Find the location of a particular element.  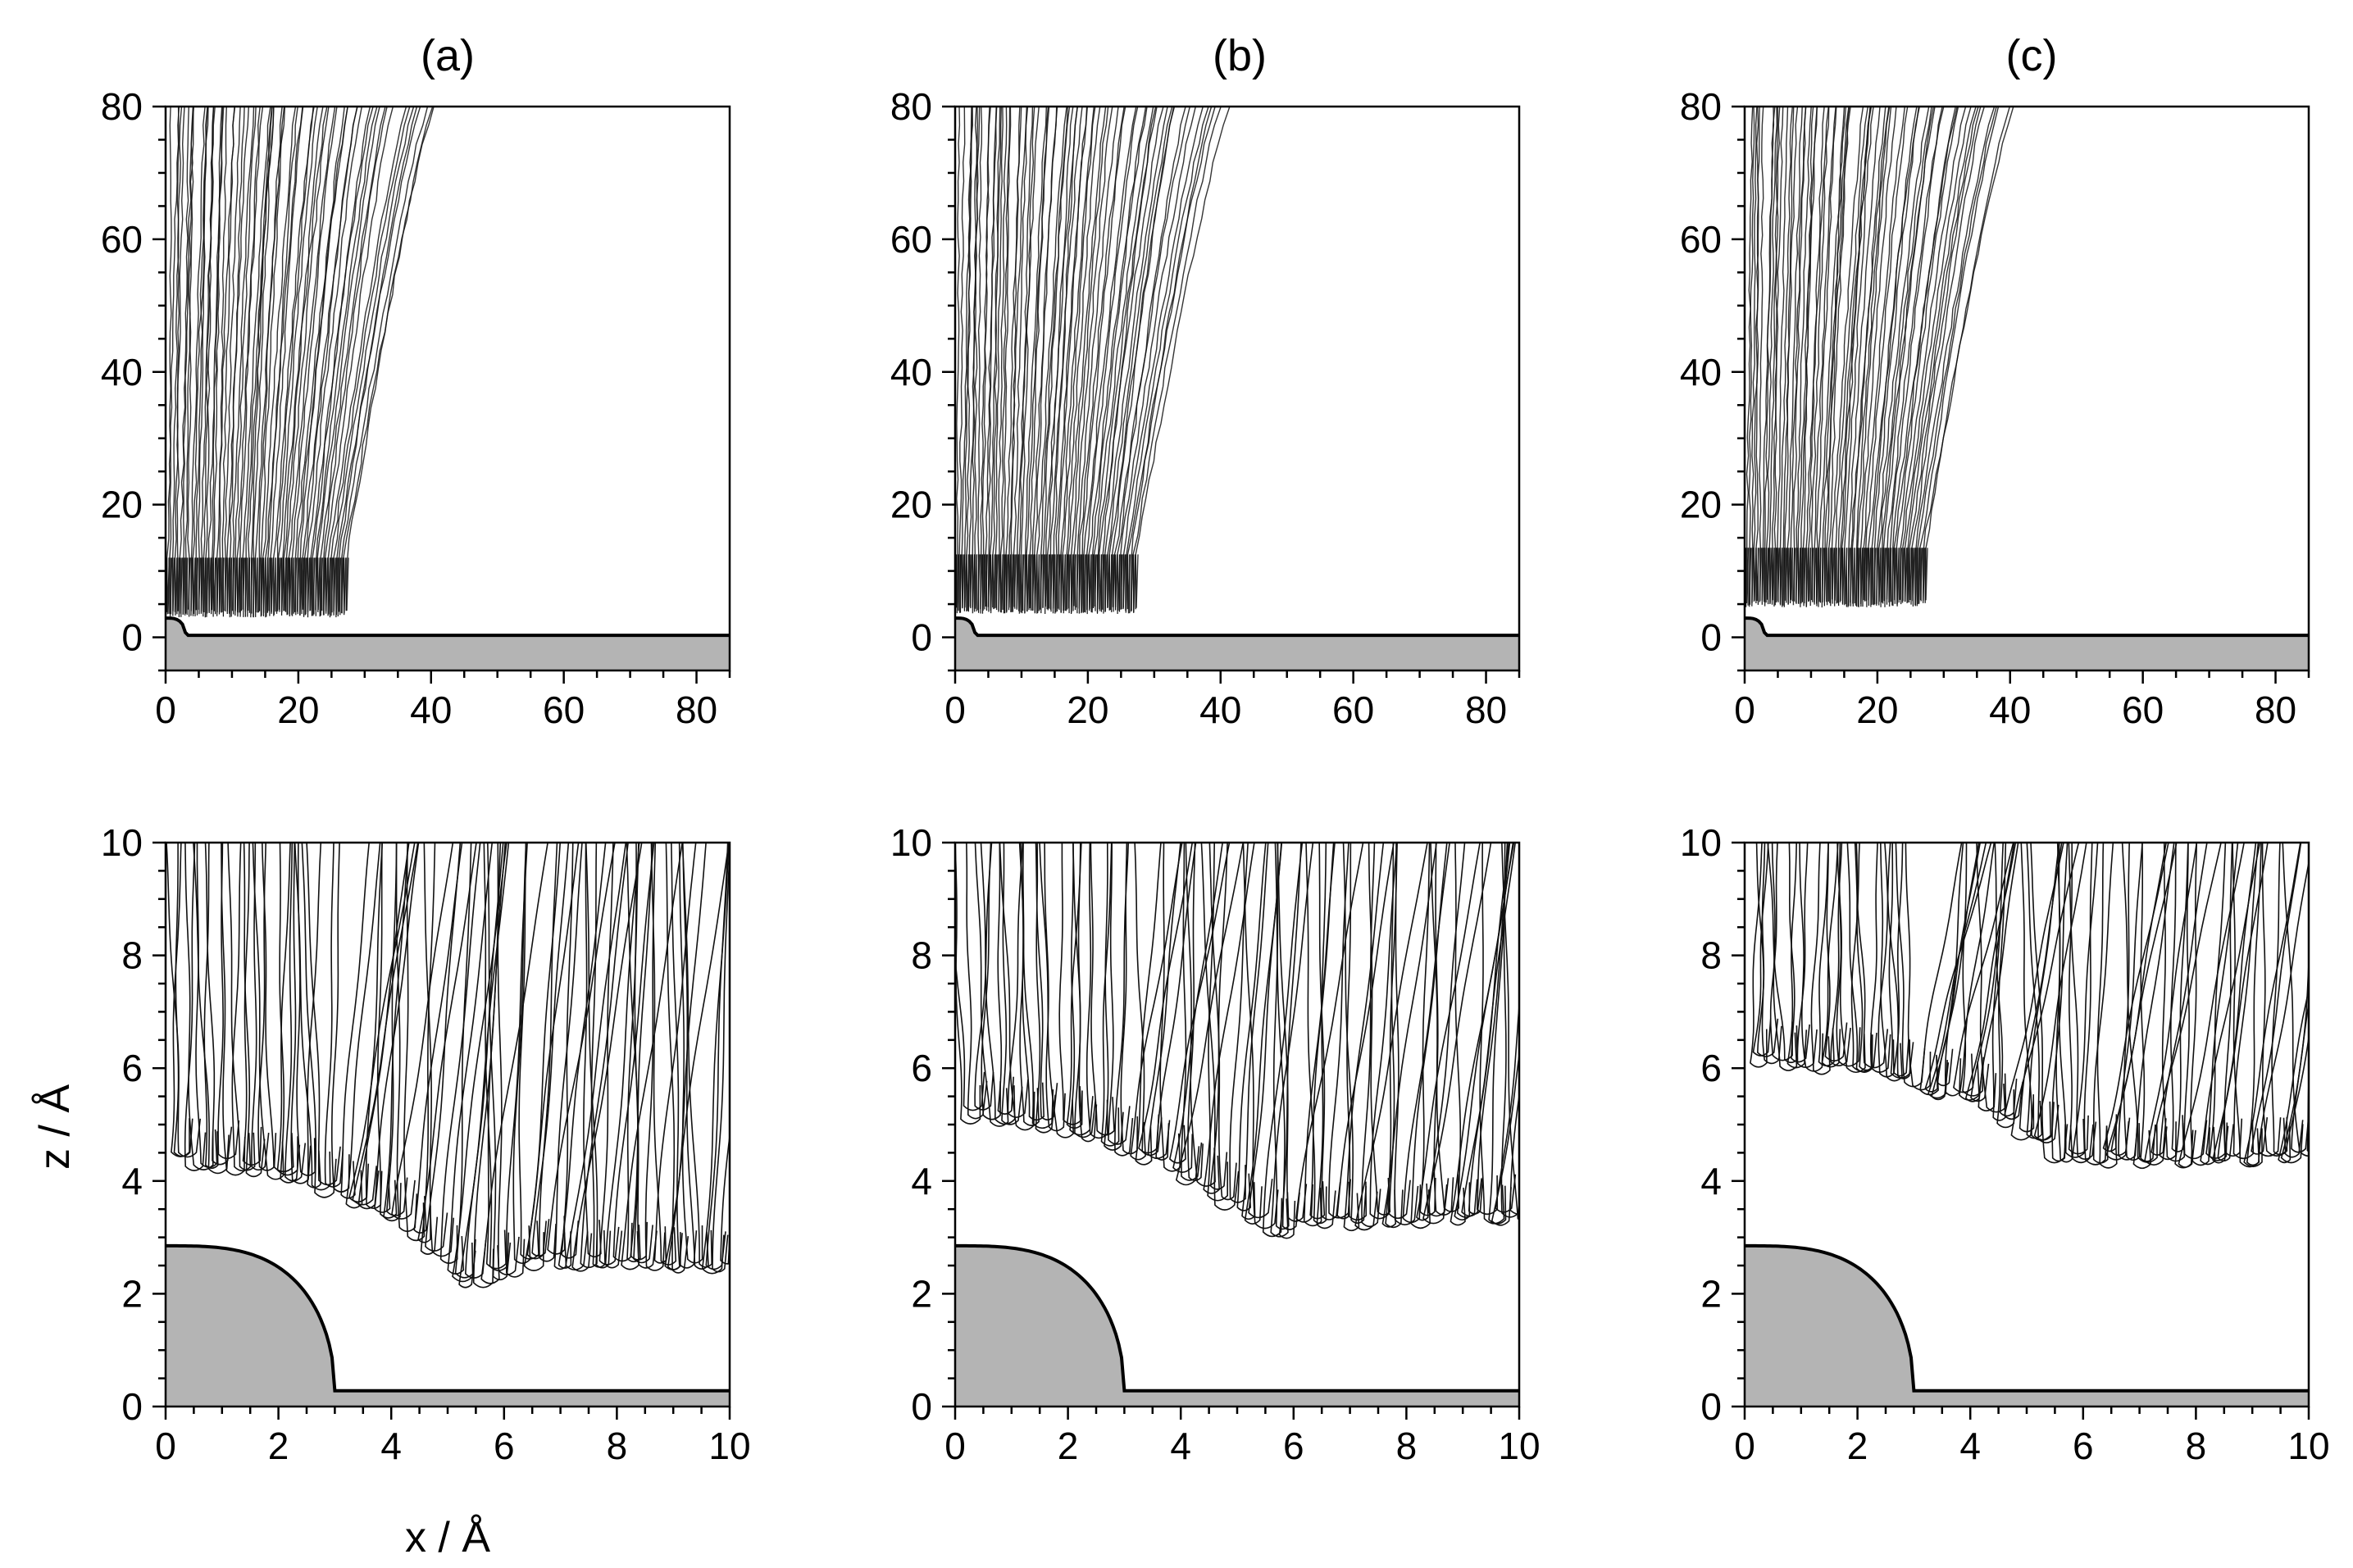

panel-label-b: (b) is located at coordinates (1240, 55).